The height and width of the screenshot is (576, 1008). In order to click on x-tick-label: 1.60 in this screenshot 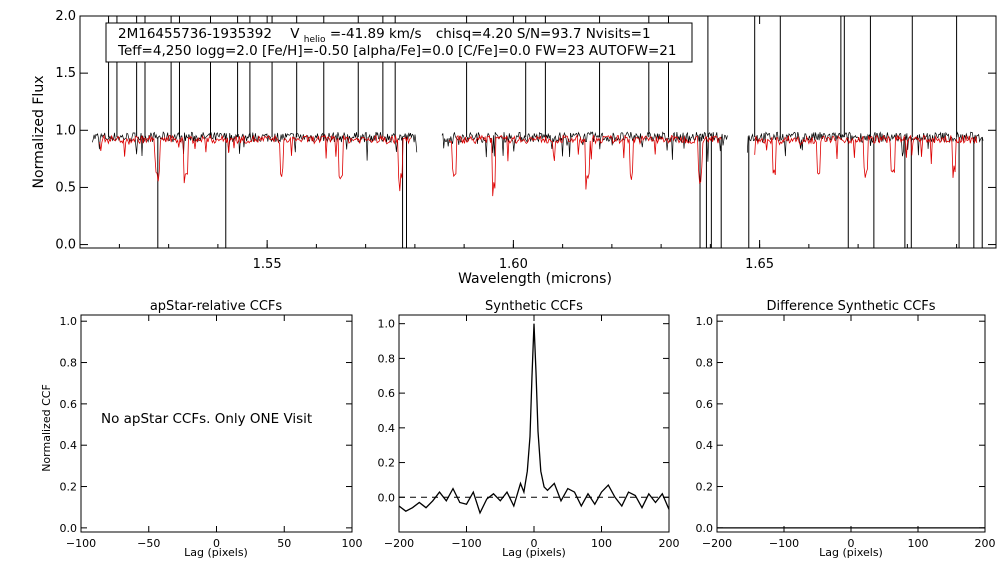, I will do `click(513, 264)`.